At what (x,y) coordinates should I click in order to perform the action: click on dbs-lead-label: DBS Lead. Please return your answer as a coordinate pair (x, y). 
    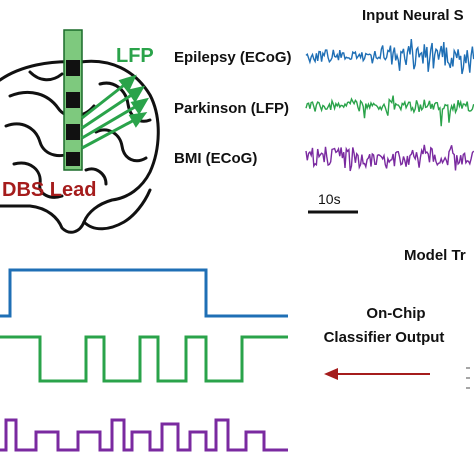
    Looking at the image, I should click on (49, 190).